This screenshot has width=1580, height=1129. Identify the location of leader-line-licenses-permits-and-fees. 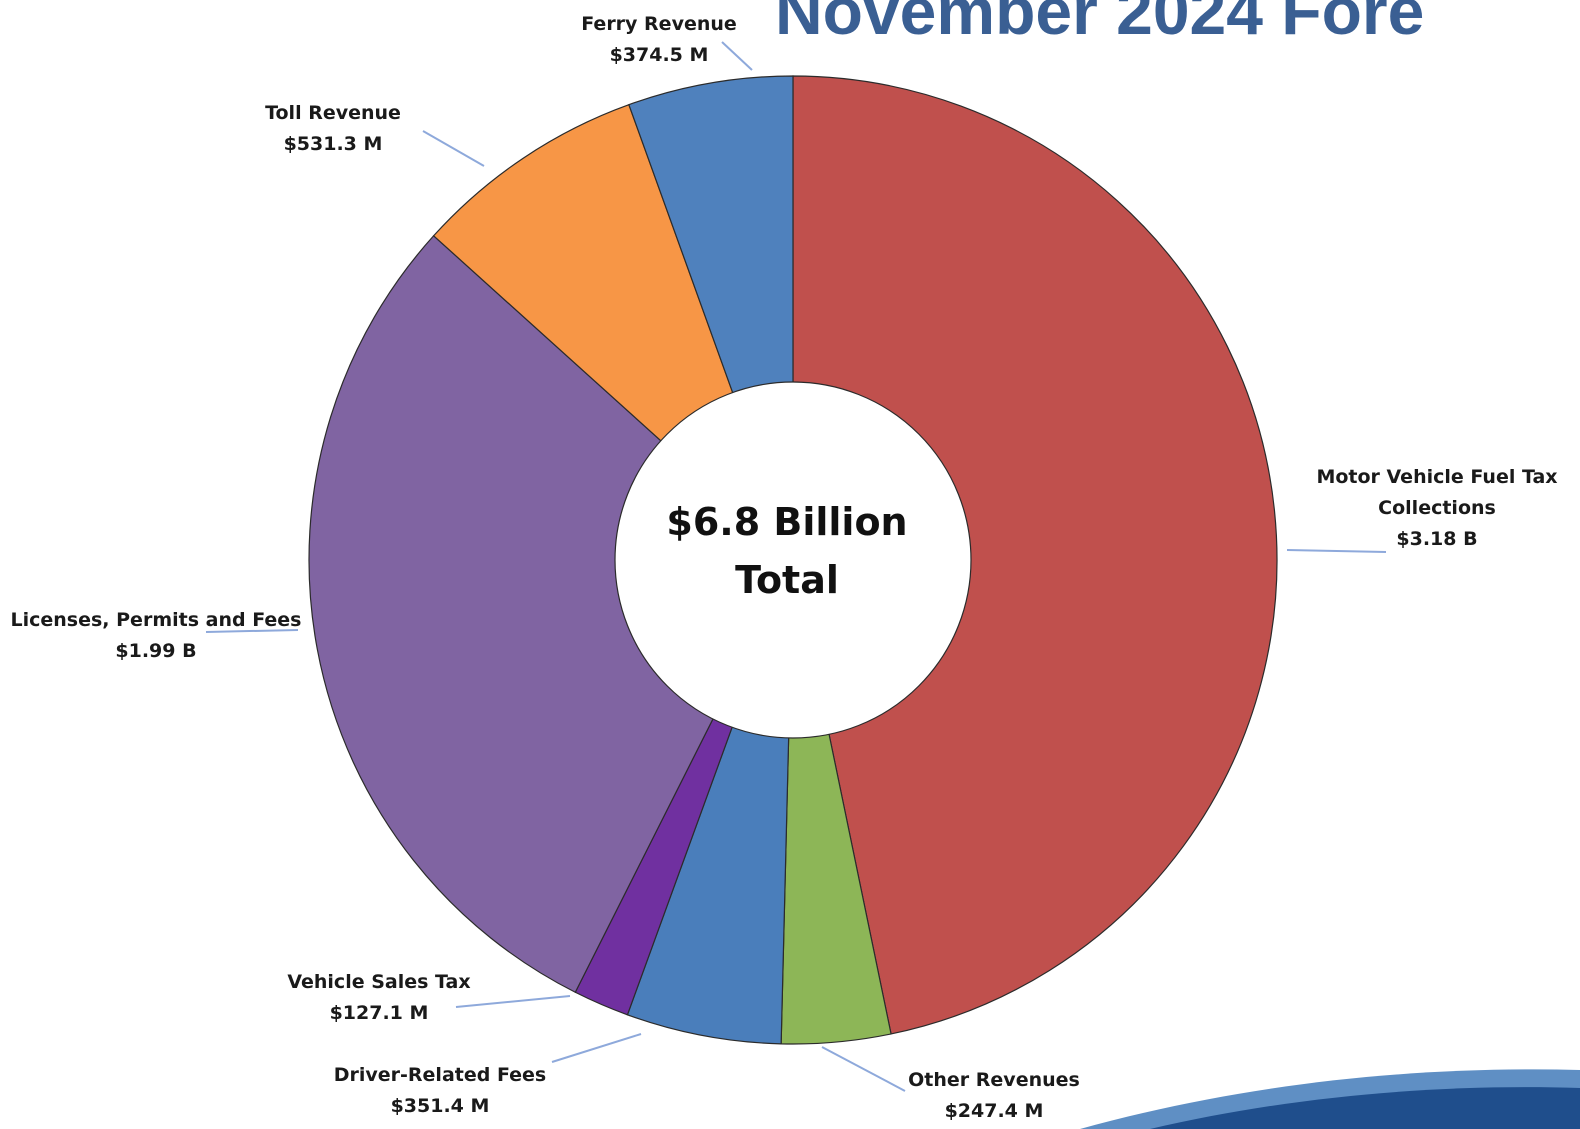
(252, 631).